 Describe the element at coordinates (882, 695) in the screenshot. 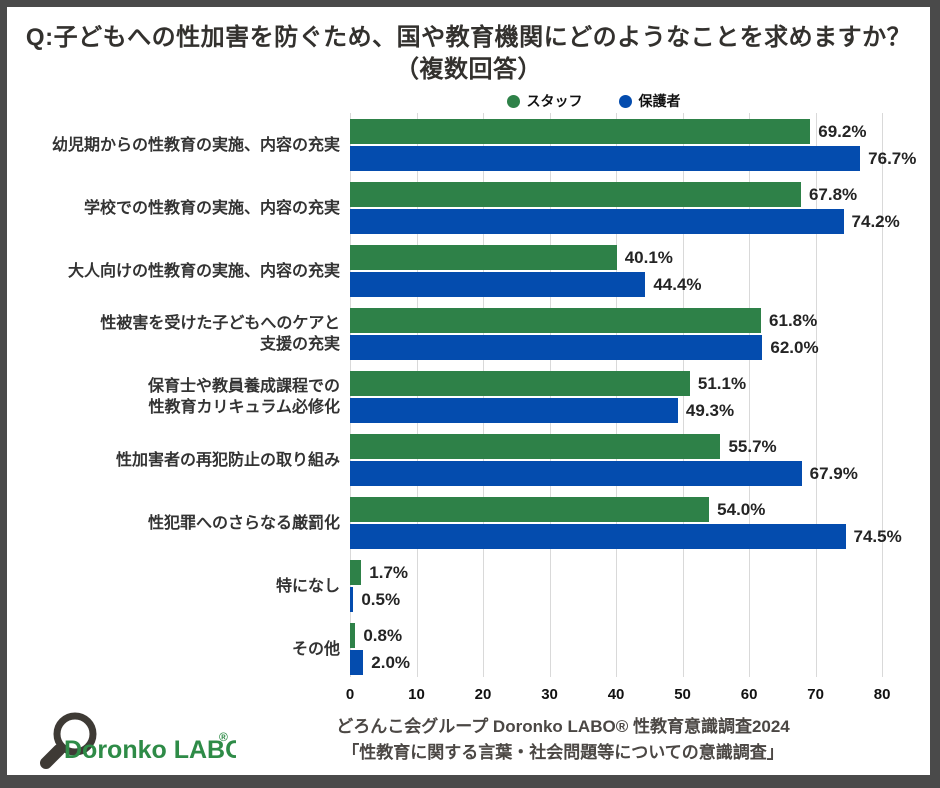

I see `x-tick-label: 80` at that location.